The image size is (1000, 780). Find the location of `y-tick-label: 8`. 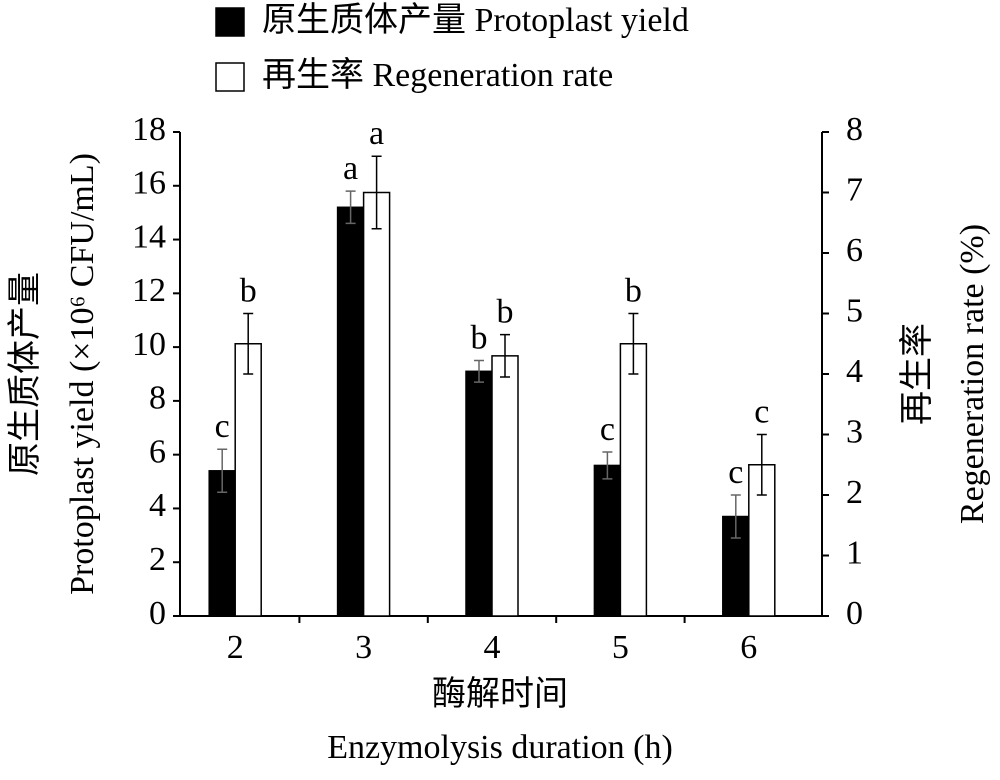

y-tick-label: 8 is located at coordinates (157, 398).